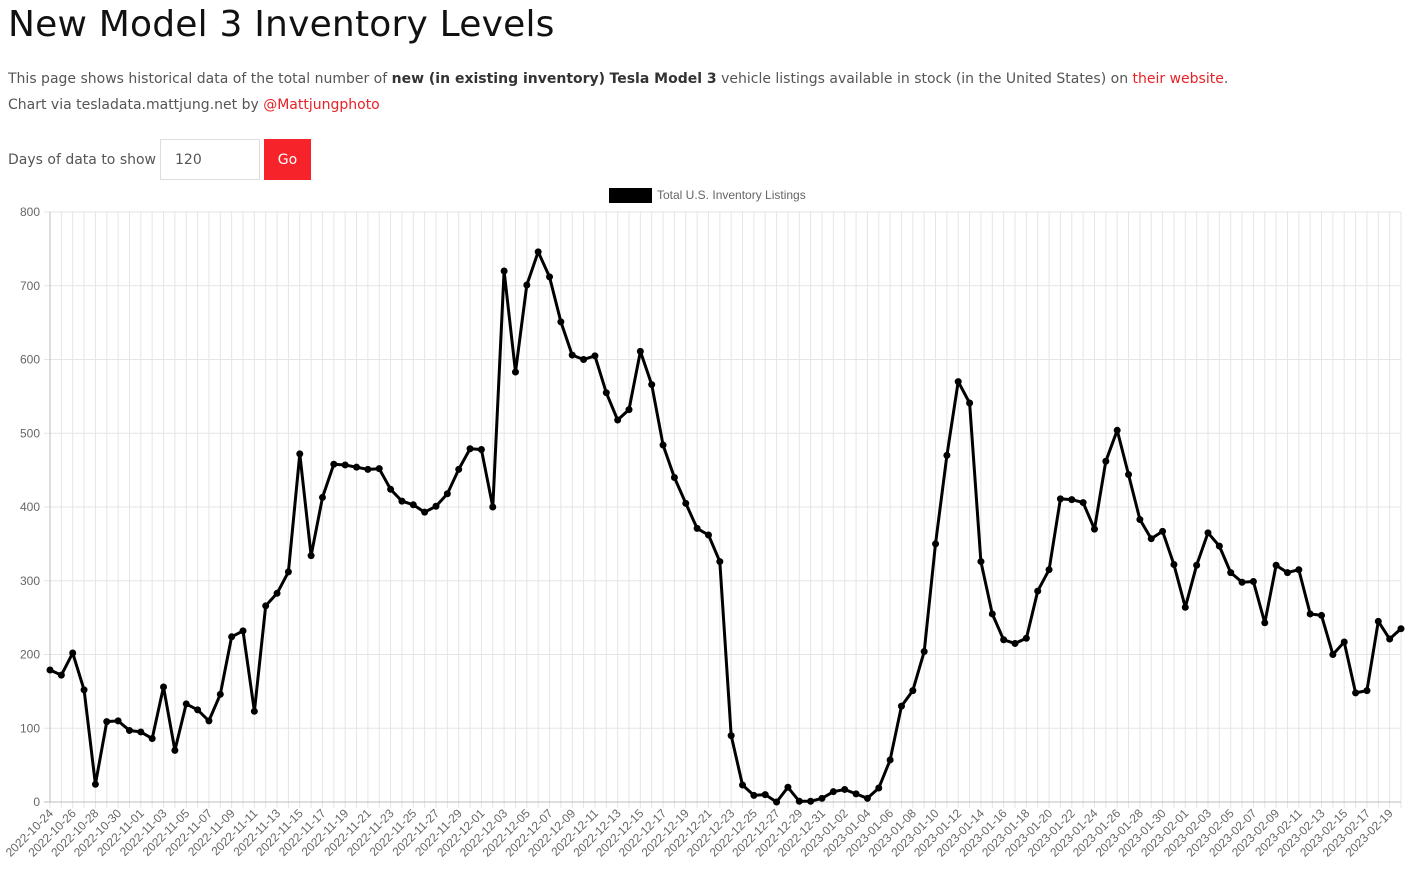 The height and width of the screenshot is (872, 1416). I want to click on credit-text: Chart via tesladata.mattjung.net by, so click(136, 105).